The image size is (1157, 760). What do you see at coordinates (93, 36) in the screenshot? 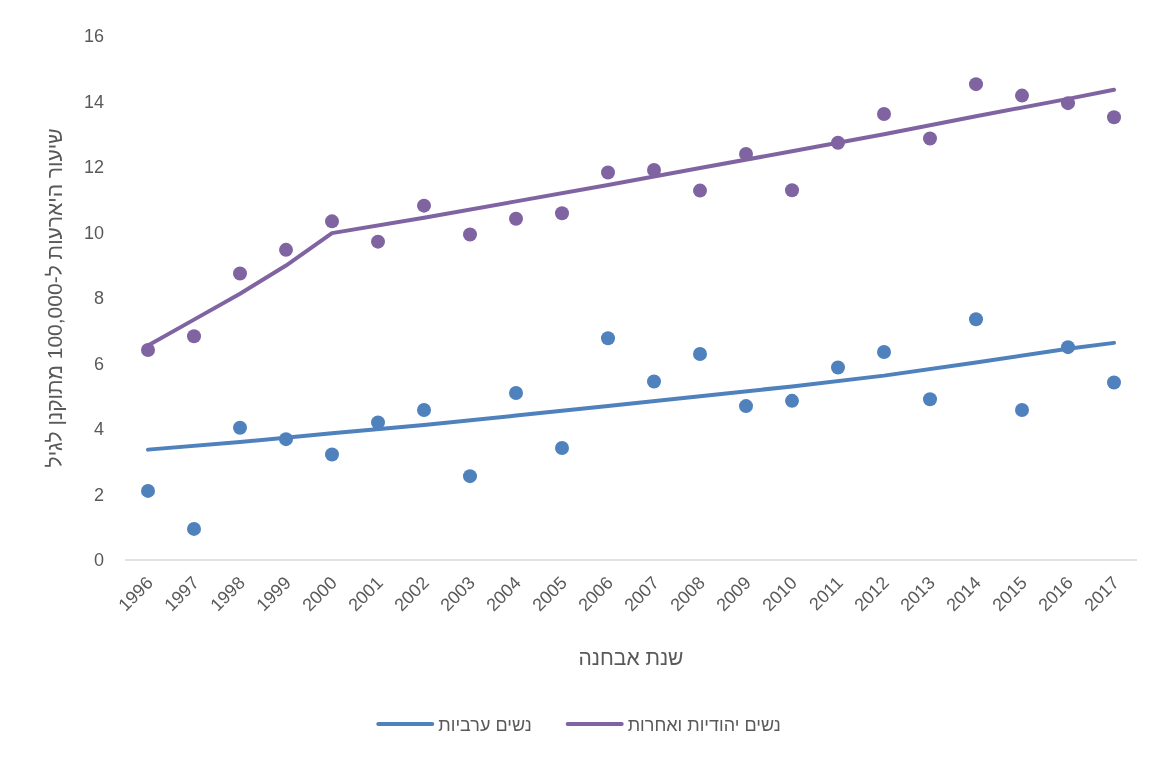
I see `y-tick-label: 16` at bounding box center [93, 36].